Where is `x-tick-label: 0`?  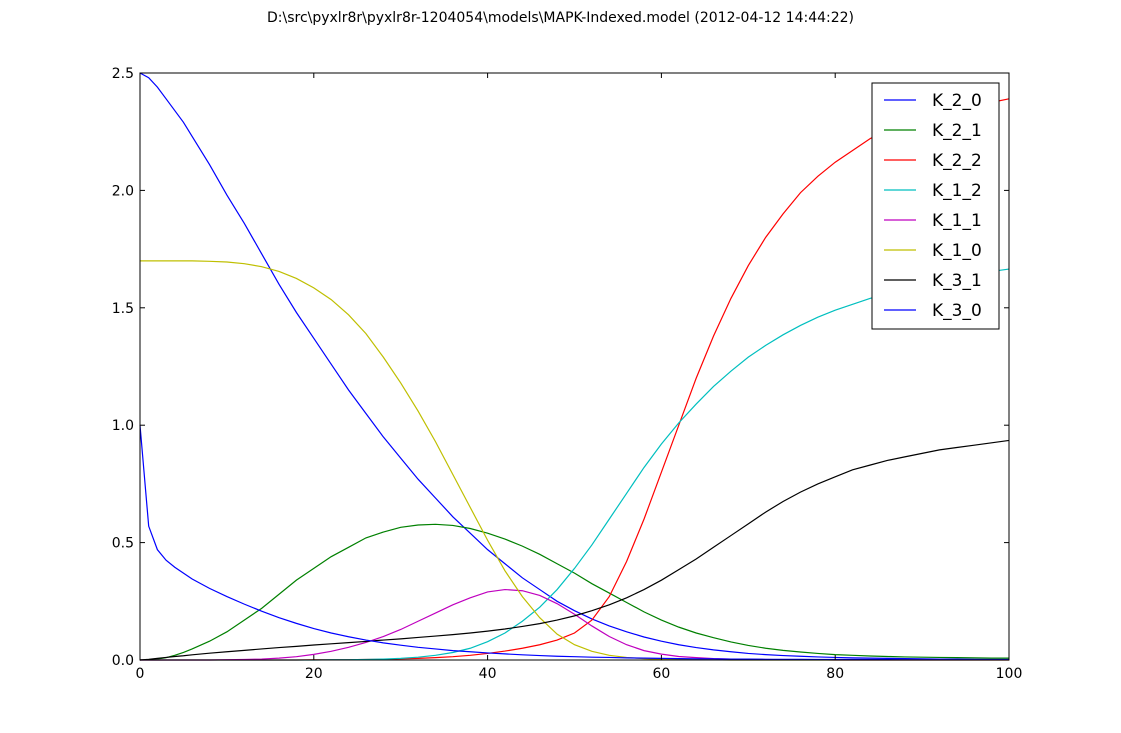 x-tick-label: 0 is located at coordinates (140, 674).